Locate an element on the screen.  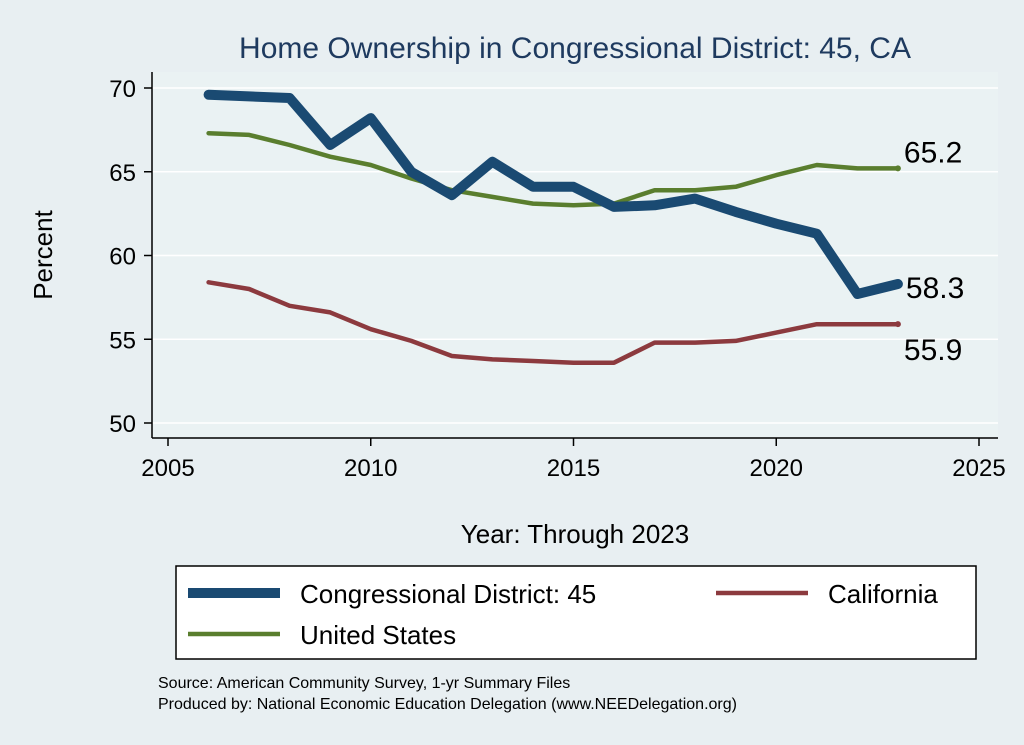
y-tick-label: 50 is located at coordinates (122, 424).